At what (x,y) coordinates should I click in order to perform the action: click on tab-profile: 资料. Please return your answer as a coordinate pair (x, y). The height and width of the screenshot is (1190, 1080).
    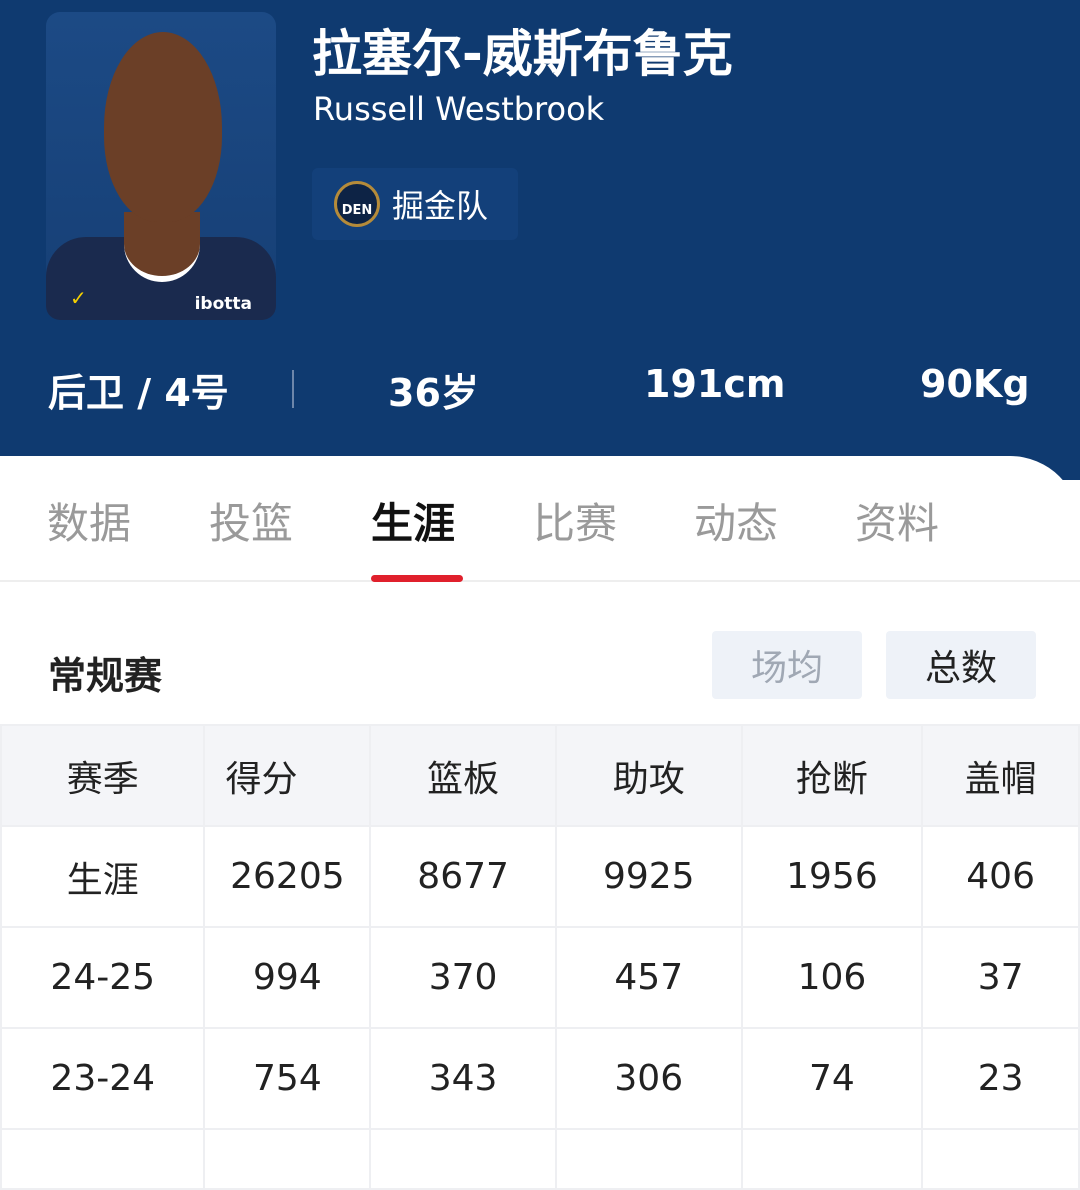
    Looking at the image, I should click on (897, 523).